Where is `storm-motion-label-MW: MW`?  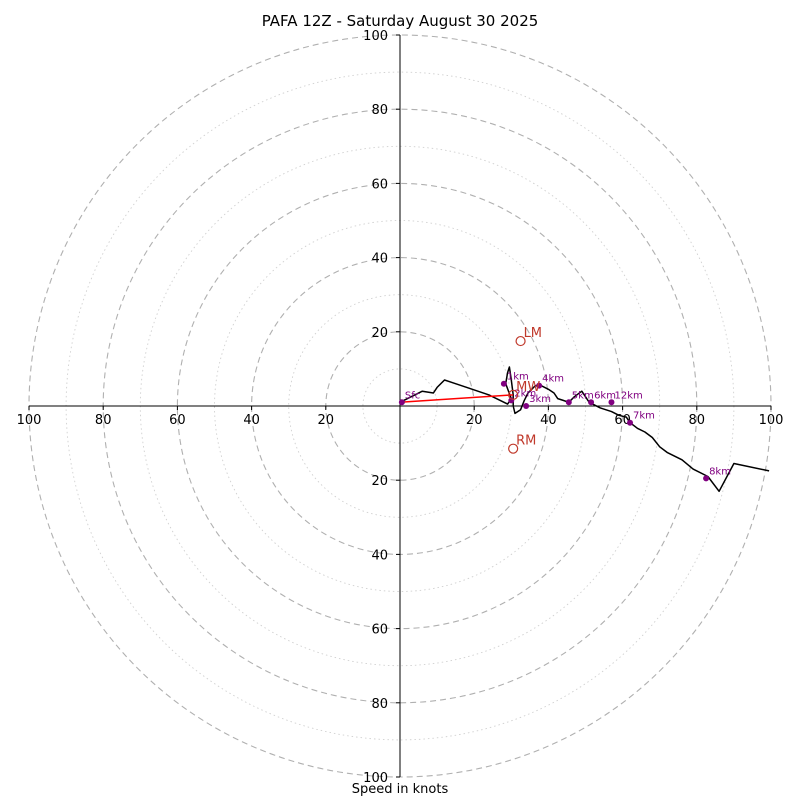
storm-motion-label-MW: MW is located at coordinates (528, 387).